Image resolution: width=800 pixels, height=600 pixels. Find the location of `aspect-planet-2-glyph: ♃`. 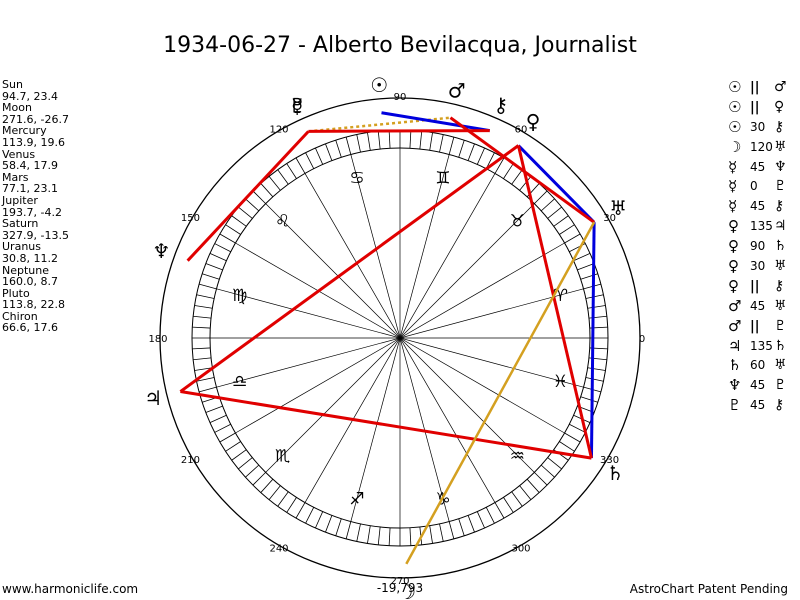

aspect-planet-2-glyph: ♃ is located at coordinates (780, 226).